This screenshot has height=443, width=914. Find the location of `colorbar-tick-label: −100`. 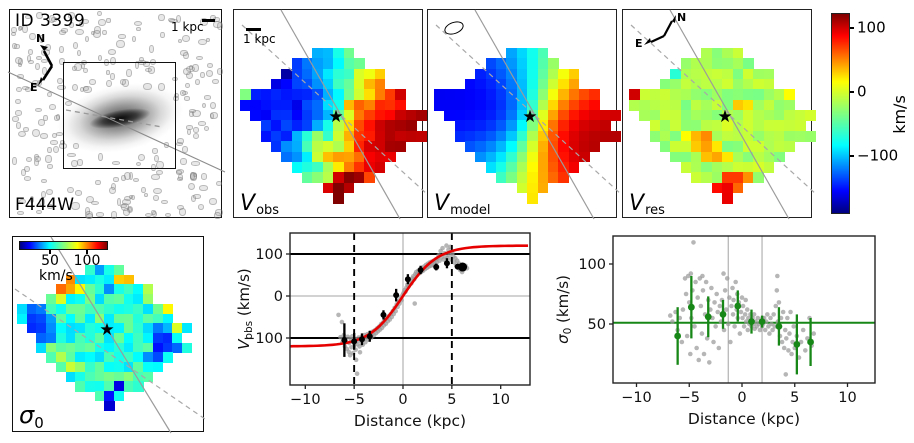

colorbar-tick-label: −100 is located at coordinates (878, 155).